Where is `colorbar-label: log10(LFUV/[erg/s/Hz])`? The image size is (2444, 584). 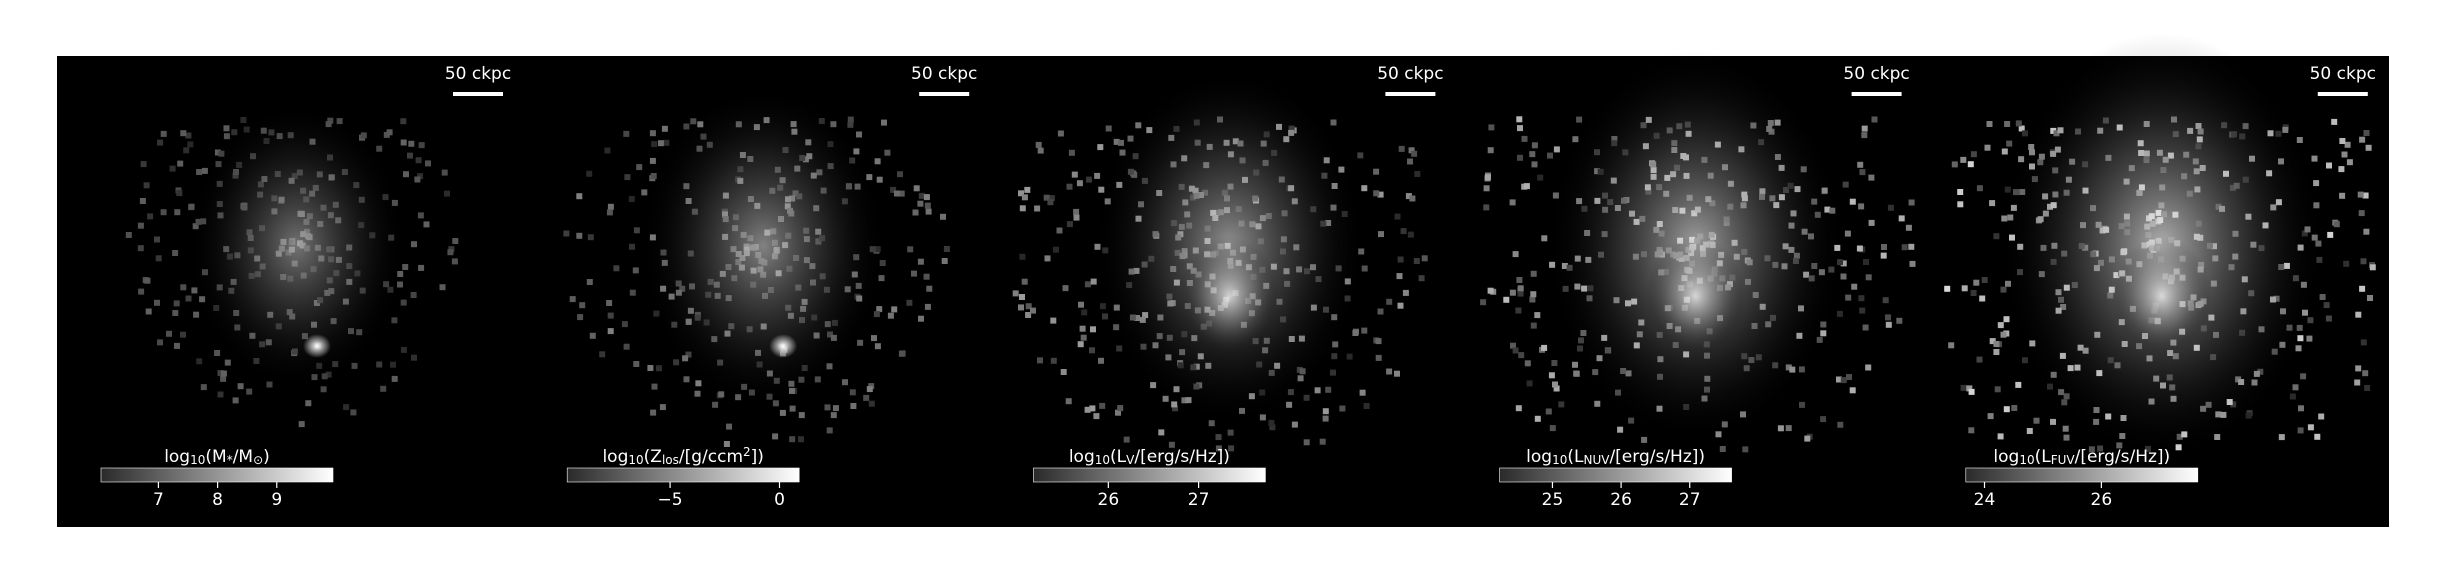
colorbar-label: log10(LFUV/[erg/s/Hz]) is located at coordinates (2081, 457).